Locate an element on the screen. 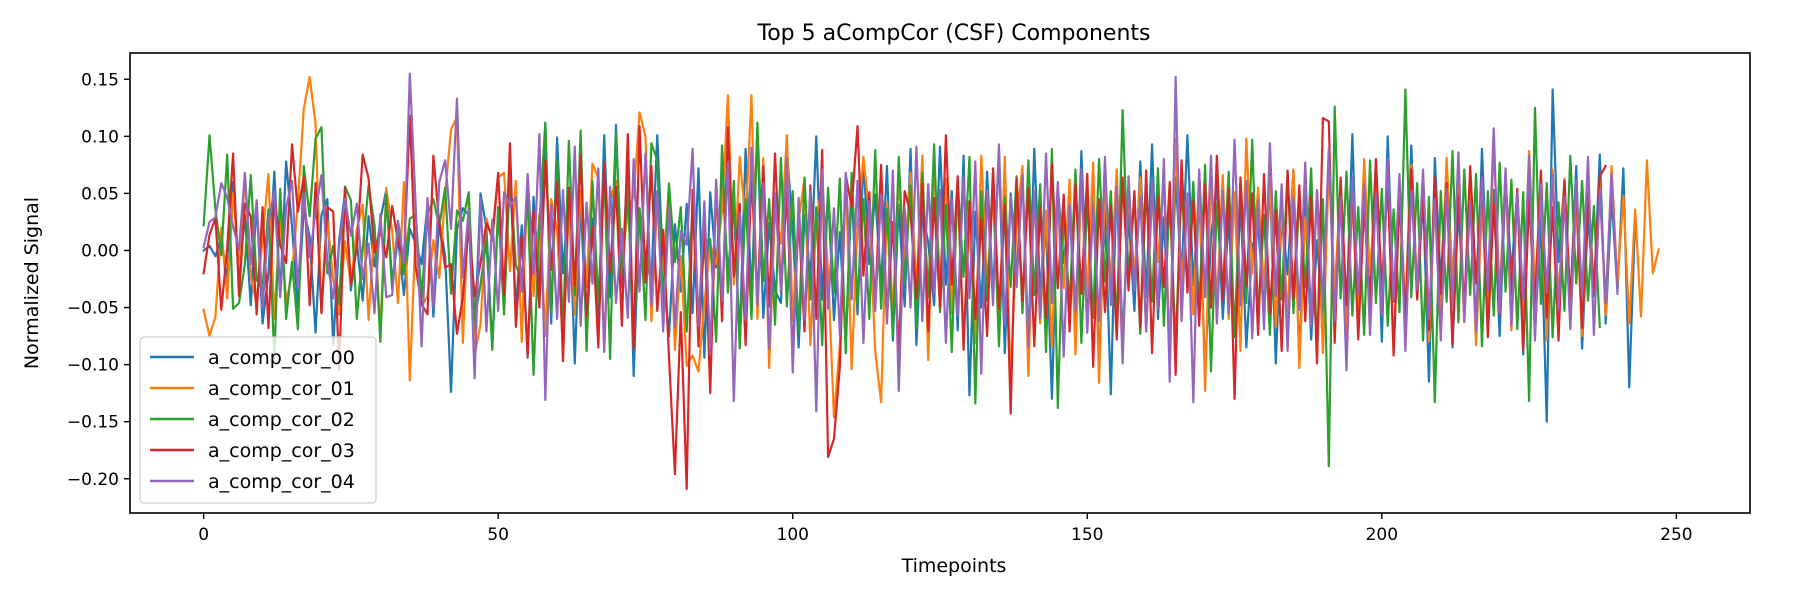 The width and height of the screenshot is (1800, 600). legend-box is located at coordinates (258, 420).